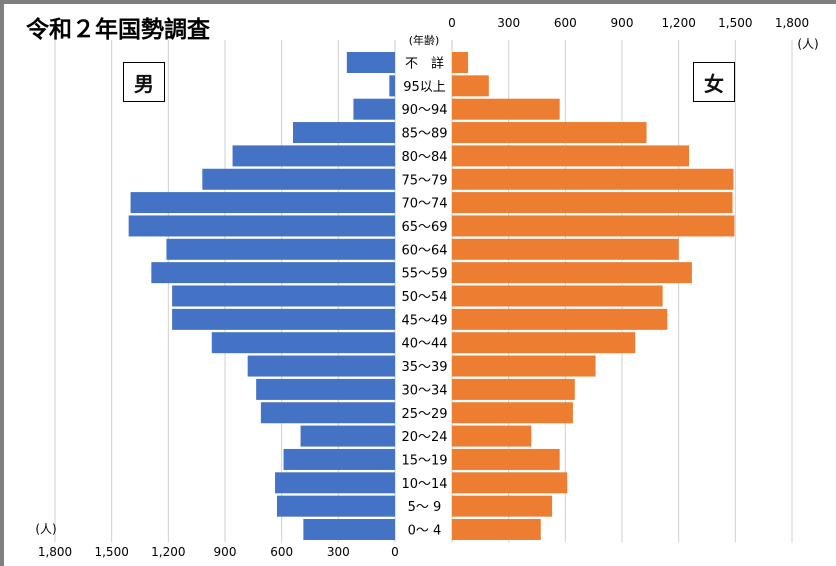 This screenshot has width=836, height=566. What do you see at coordinates (424, 110) in the screenshot?
I see `age-group-label: 90～94` at bounding box center [424, 110].